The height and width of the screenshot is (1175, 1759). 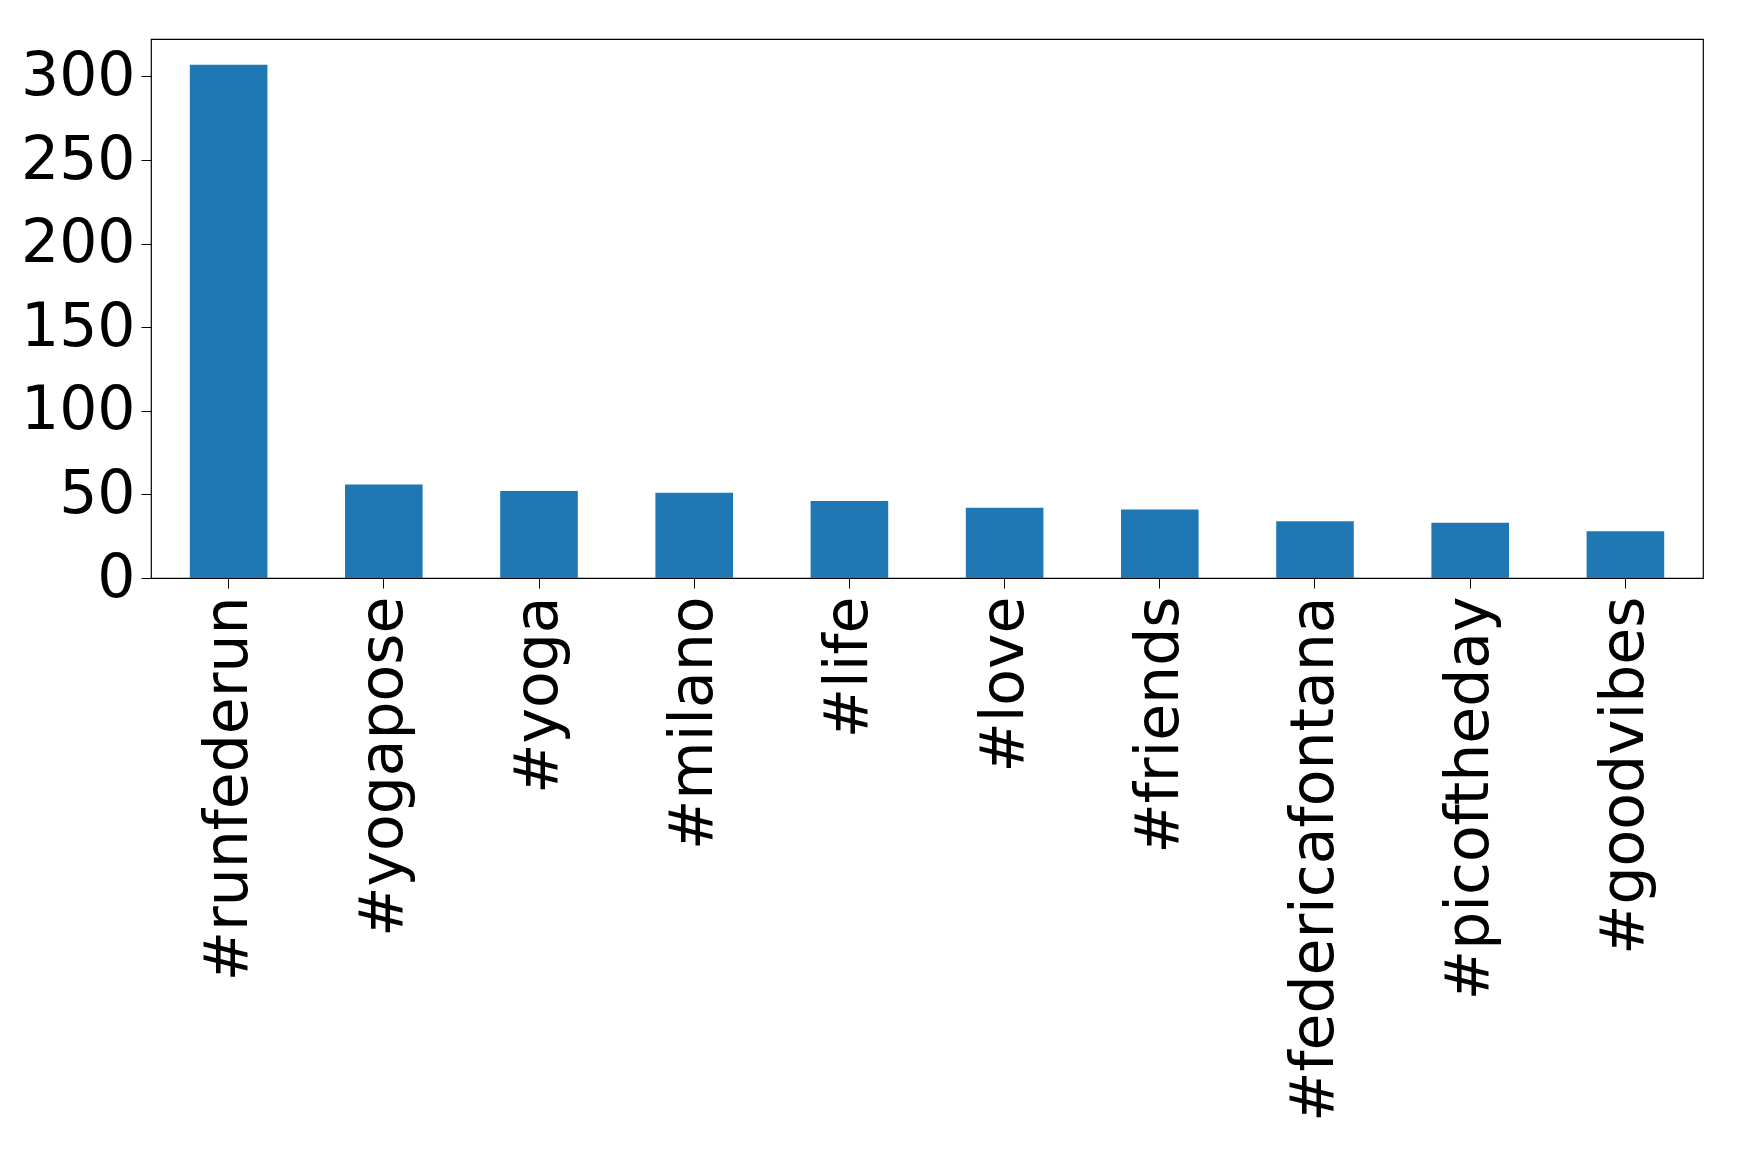 What do you see at coordinates (78, 241) in the screenshot?
I see `y-tick-label: 200` at bounding box center [78, 241].